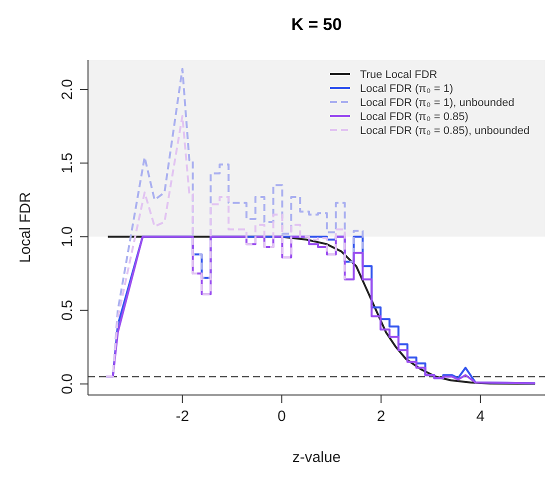  Describe the element at coordinates (67, 89) in the screenshot. I see `y-tick-label: 2.0` at that location.